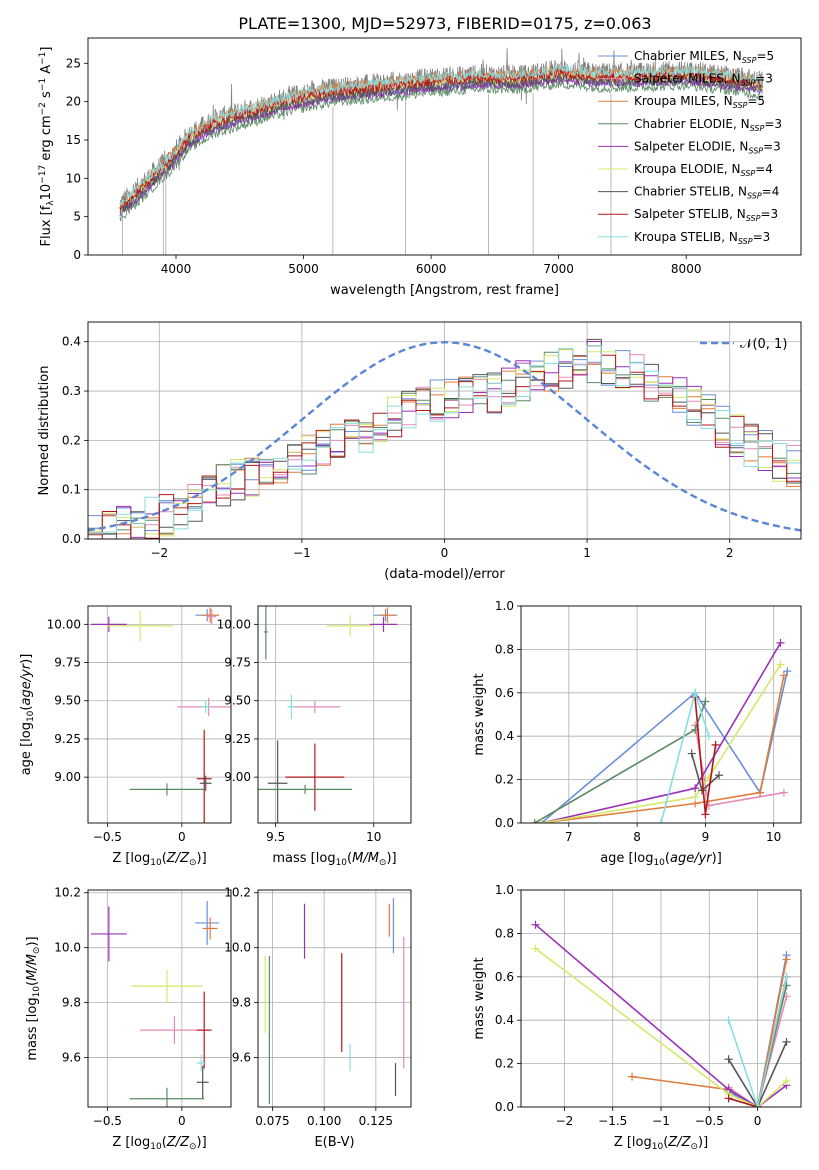 The height and width of the screenshot is (1170, 819). I want to click on x-tick-label: 8, so click(637, 837).